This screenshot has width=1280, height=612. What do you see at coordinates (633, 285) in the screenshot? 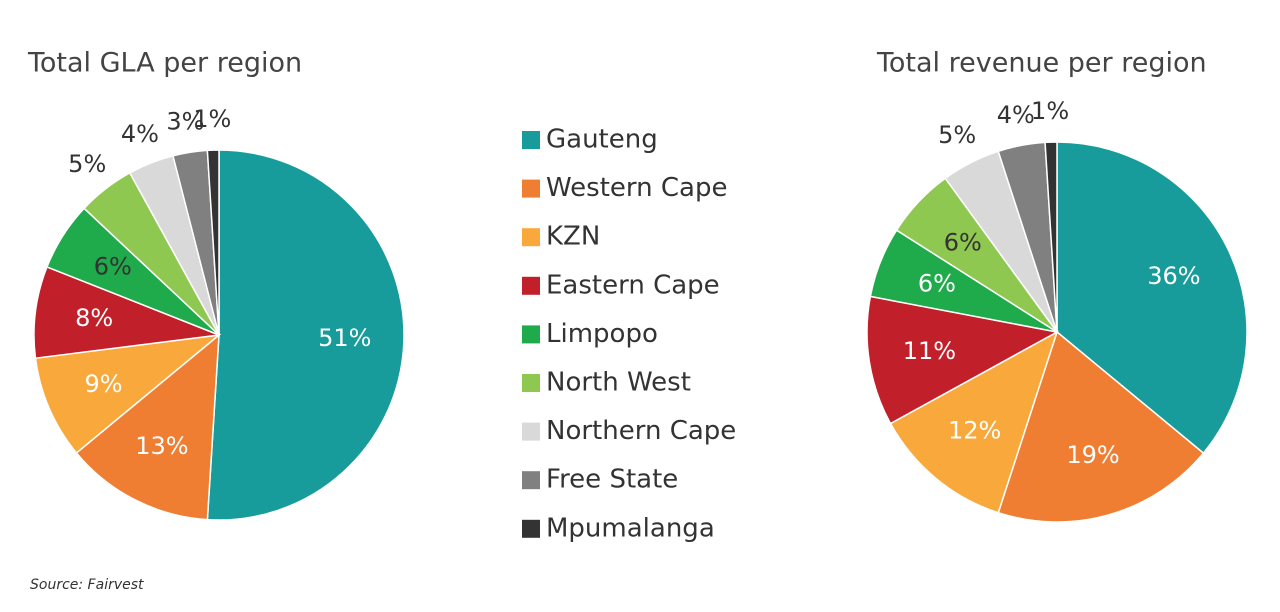
I see `legend-label: Eastern Cape` at bounding box center [633, 285].